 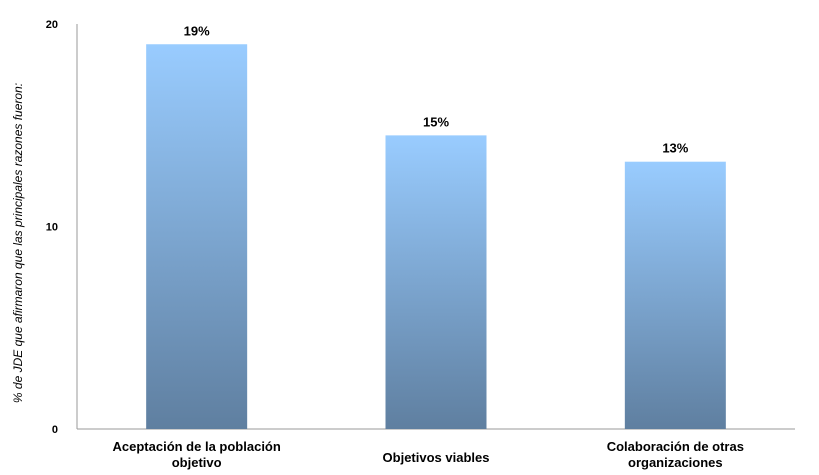 I want to click on y-tick-label: 0, so click(x=55, y=430).